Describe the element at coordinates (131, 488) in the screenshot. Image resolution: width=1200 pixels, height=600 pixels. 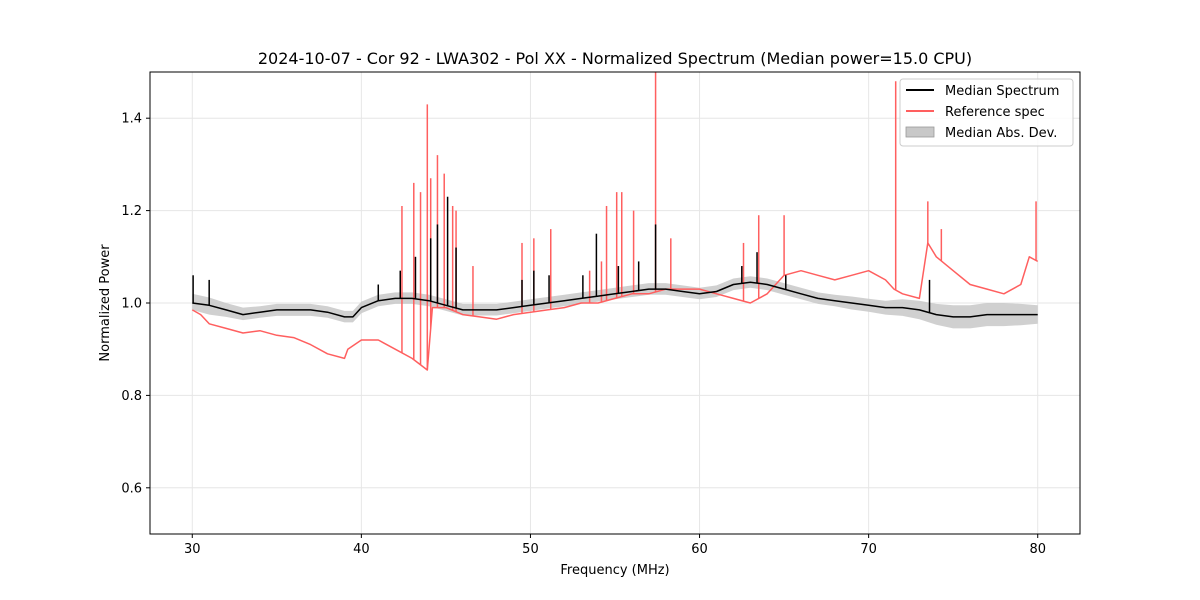
I see `y-tick-label: 0.6` at that location.